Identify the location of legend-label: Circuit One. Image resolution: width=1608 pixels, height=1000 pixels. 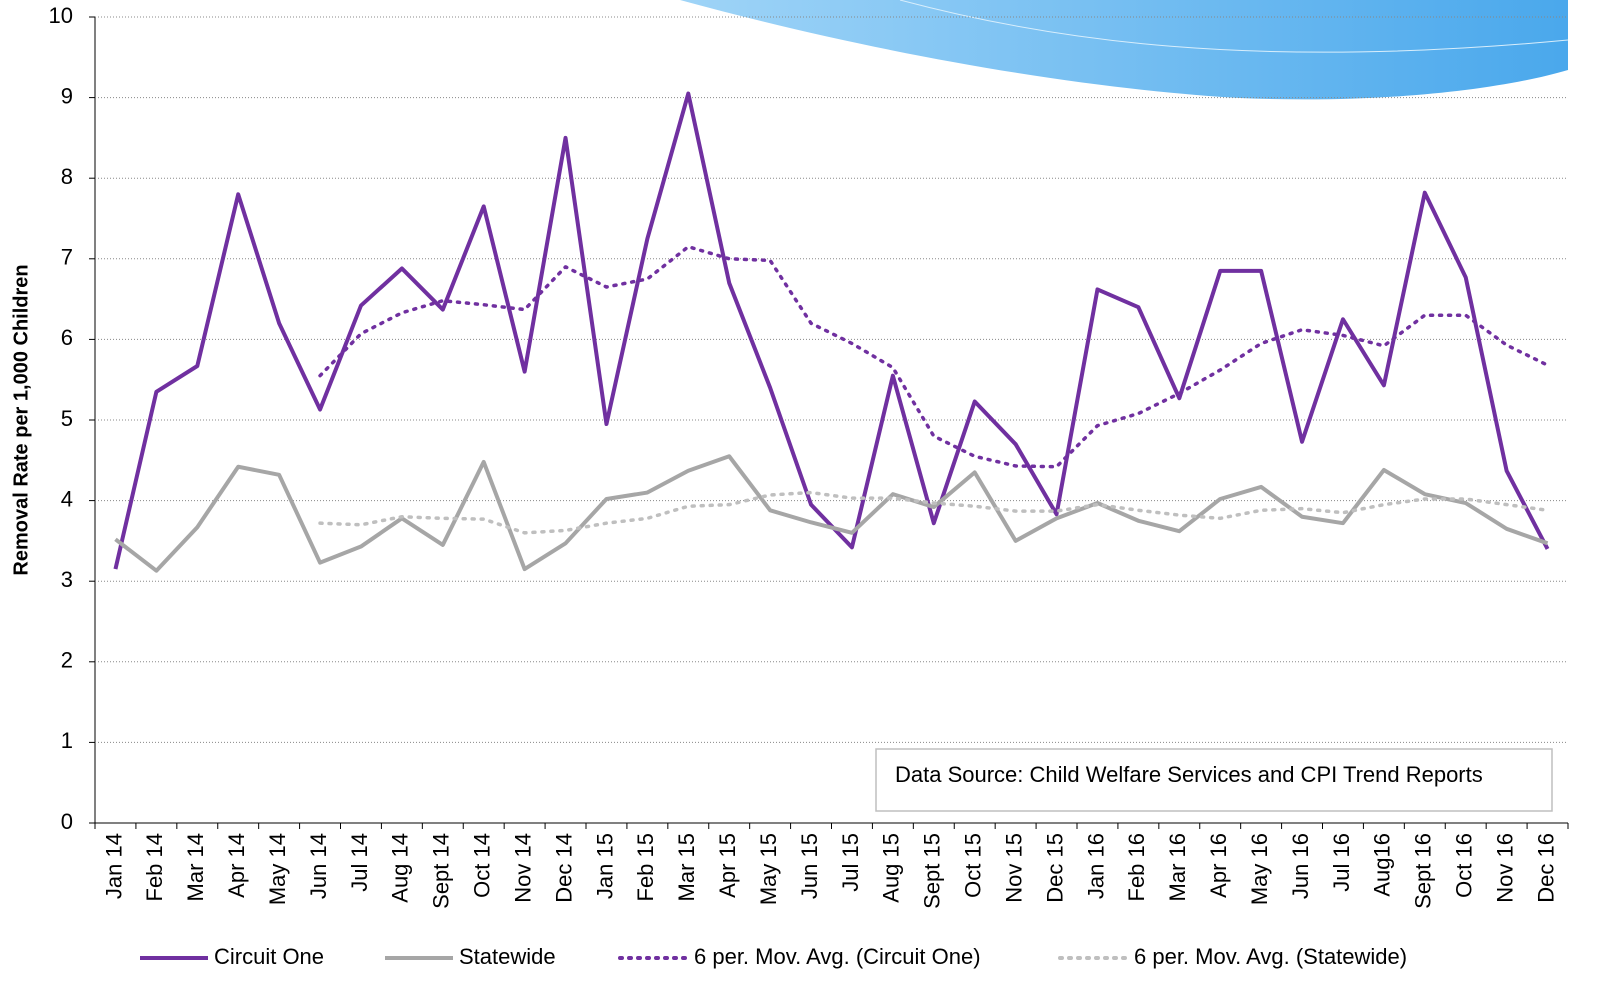
(269, 956).